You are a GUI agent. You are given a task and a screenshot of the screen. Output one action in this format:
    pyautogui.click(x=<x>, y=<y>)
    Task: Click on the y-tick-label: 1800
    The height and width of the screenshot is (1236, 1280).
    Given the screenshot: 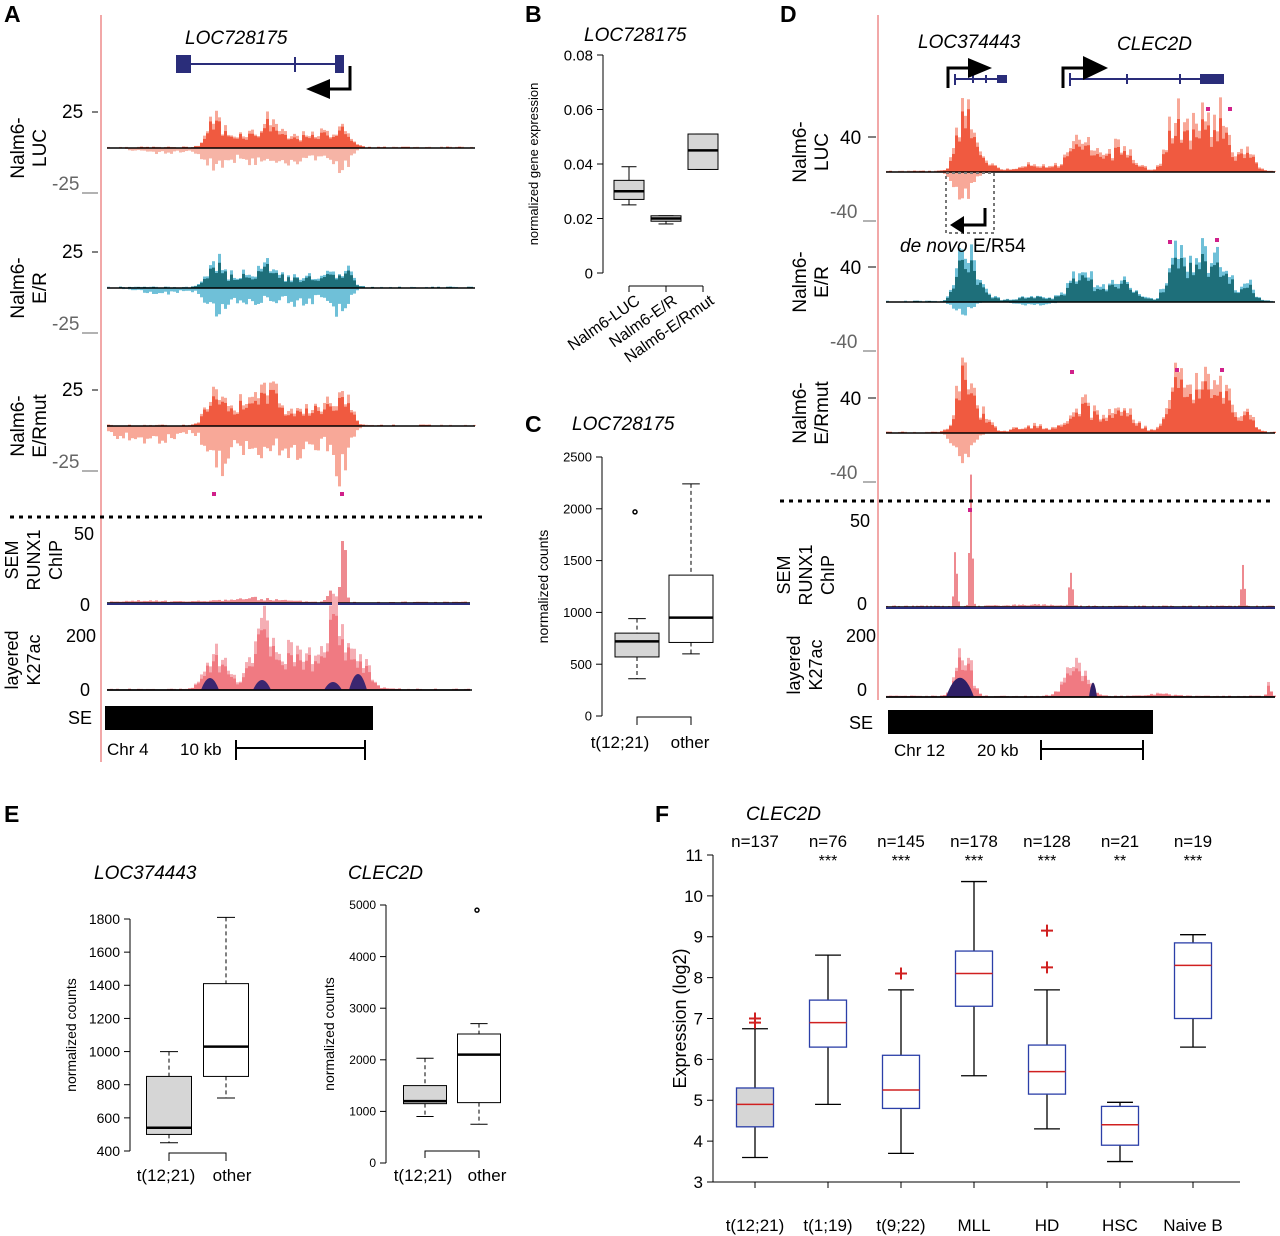 What is the action you would take?
    pyautogui.click(x=104, y=919)
    